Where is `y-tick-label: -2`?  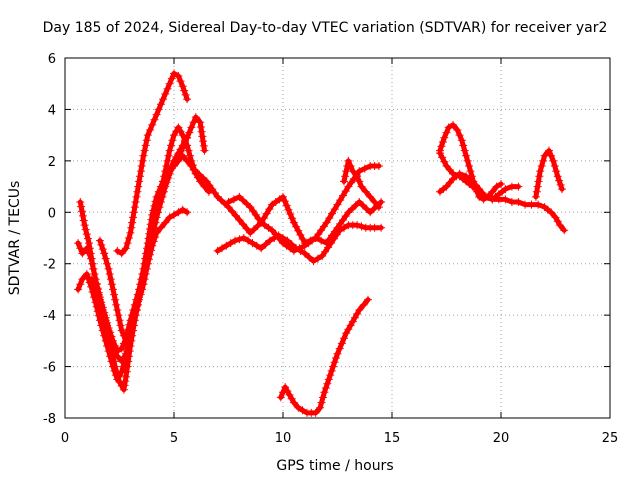 y-tick-label: -2 is located at coordinates (49, 265).